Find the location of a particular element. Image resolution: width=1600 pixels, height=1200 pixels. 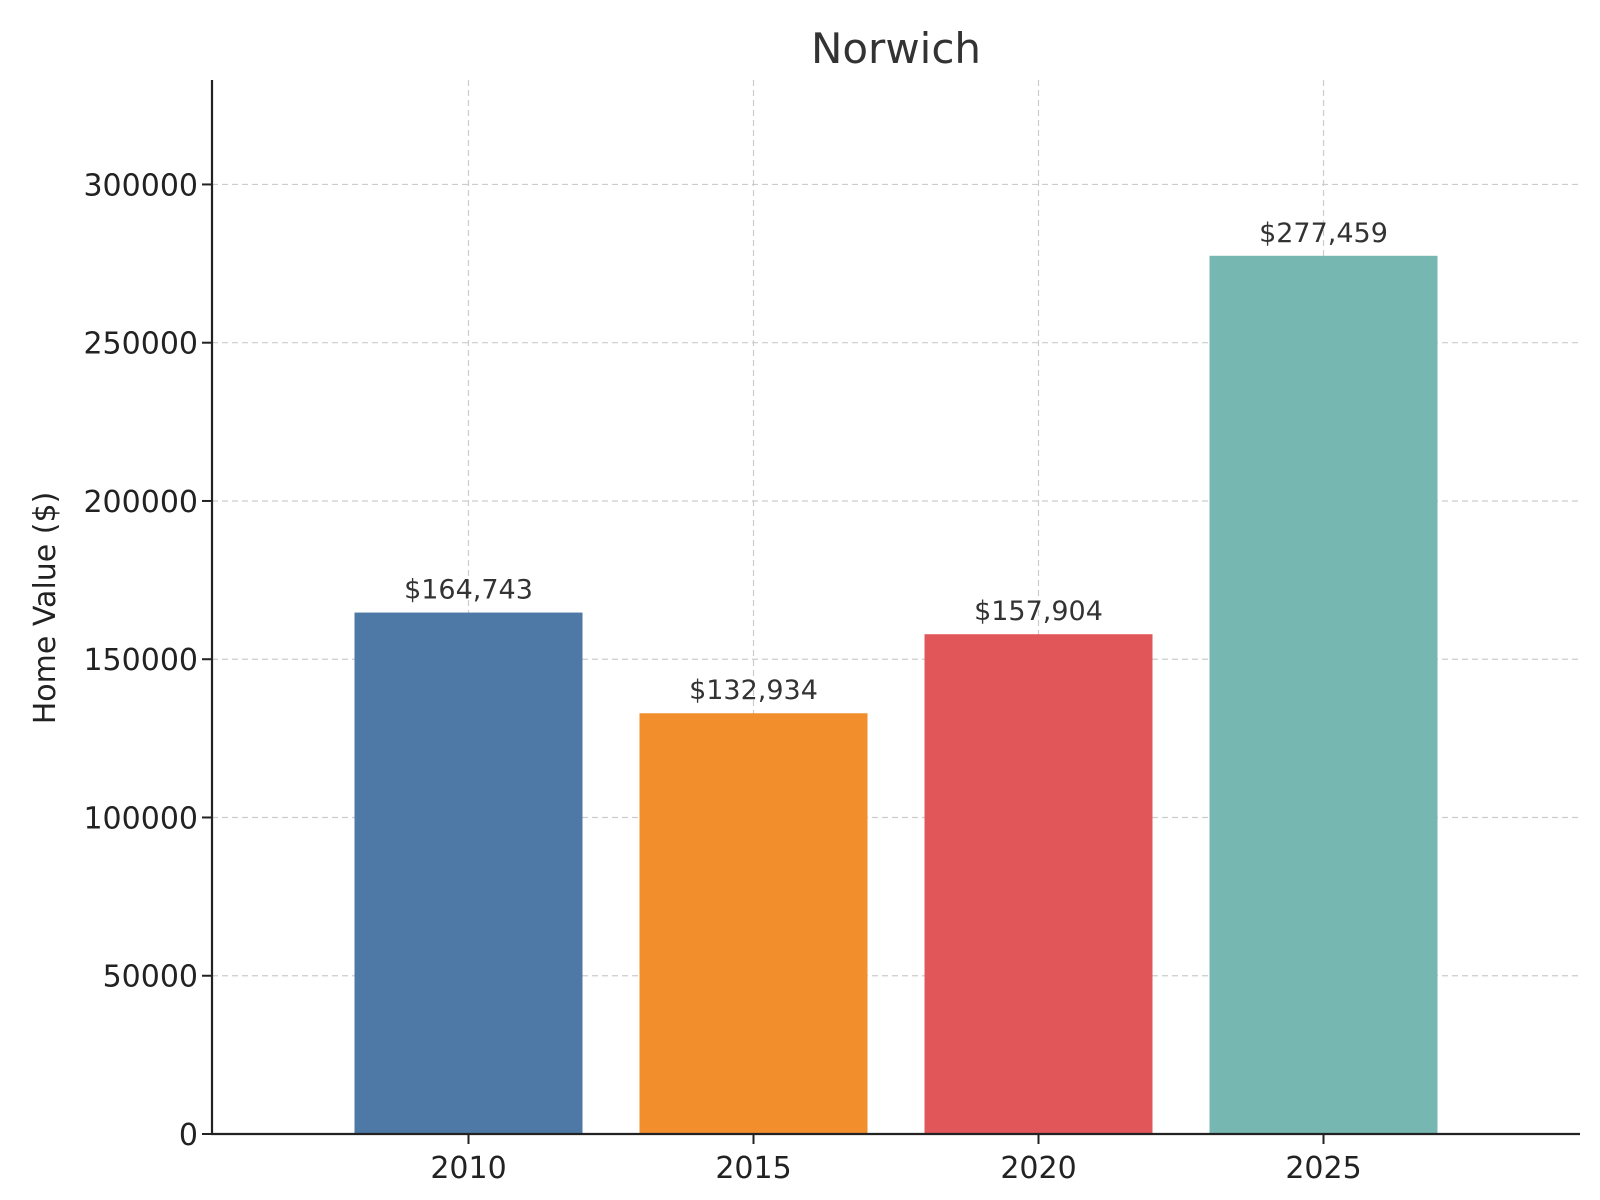

x-tick-label: 2025 is located at coordinates (1323, 1168).